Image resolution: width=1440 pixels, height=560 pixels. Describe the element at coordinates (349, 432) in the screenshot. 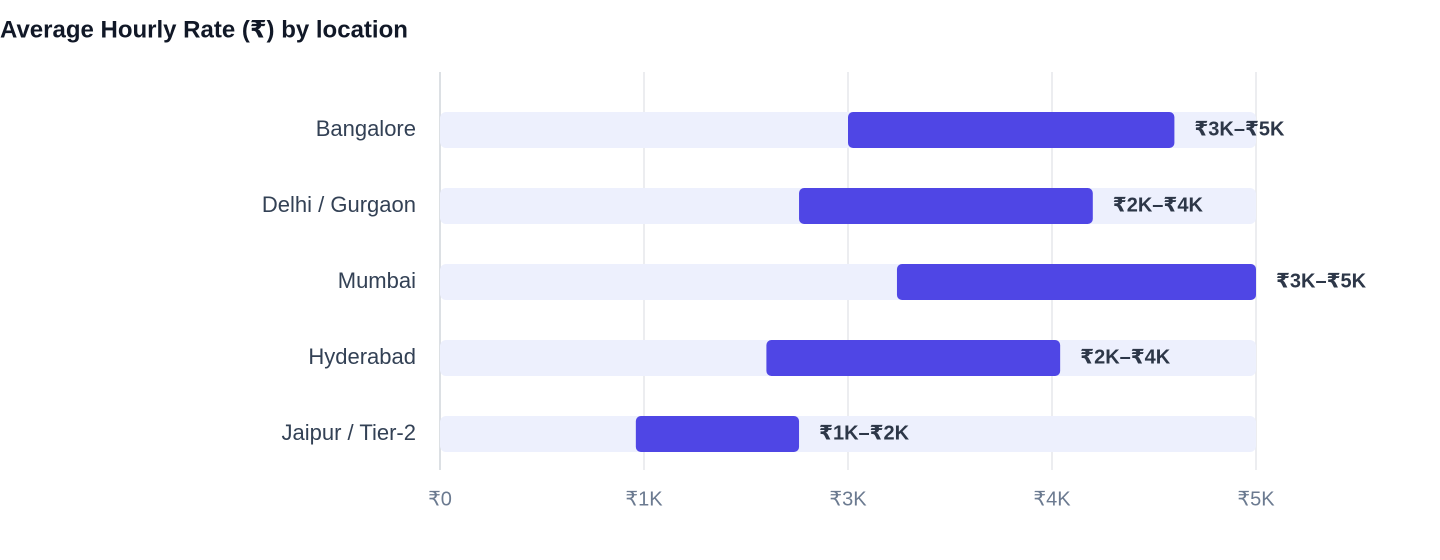

I see `y-tick-label: Jaipur / Tier-2` at that location.